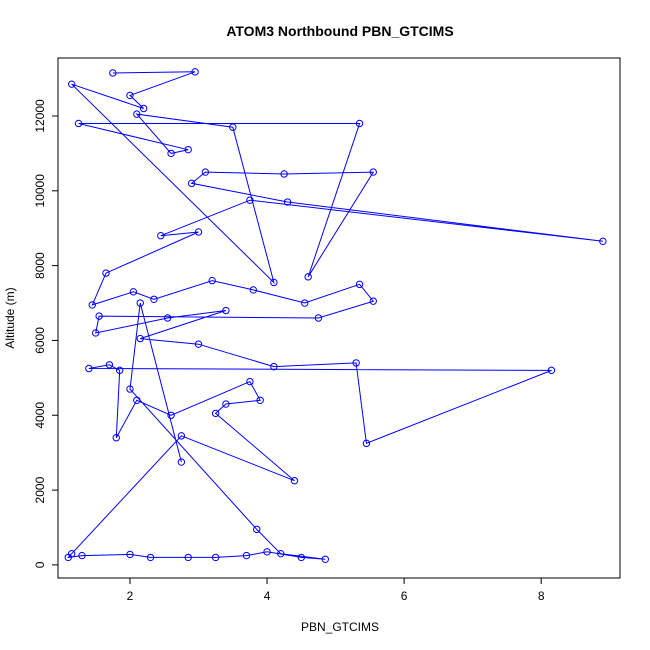 This screenshot has width=650, height=650. I want to click on x-tick-label: 2, so click(130, 596).